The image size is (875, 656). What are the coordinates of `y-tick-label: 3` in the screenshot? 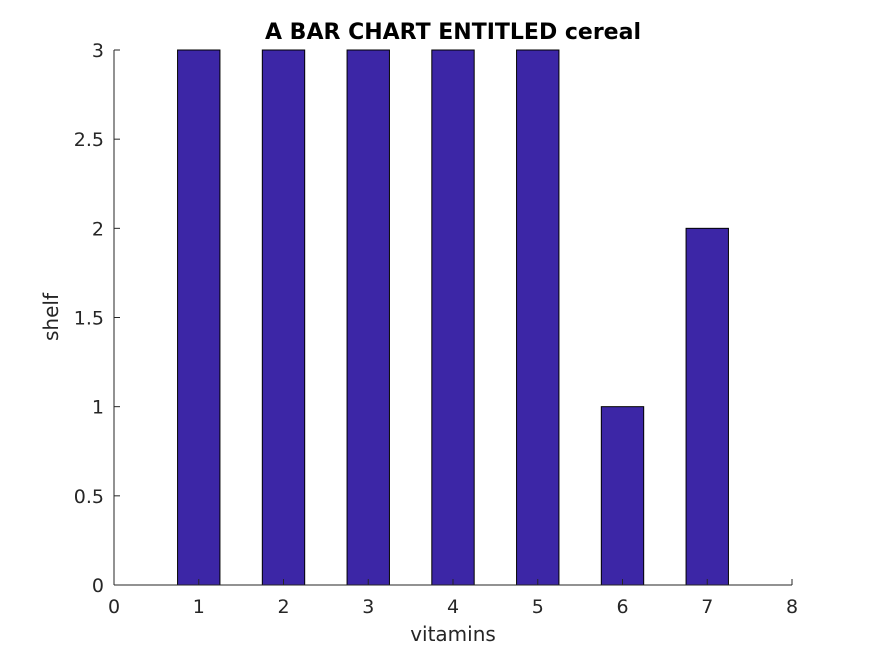 It's located at (98, 51).